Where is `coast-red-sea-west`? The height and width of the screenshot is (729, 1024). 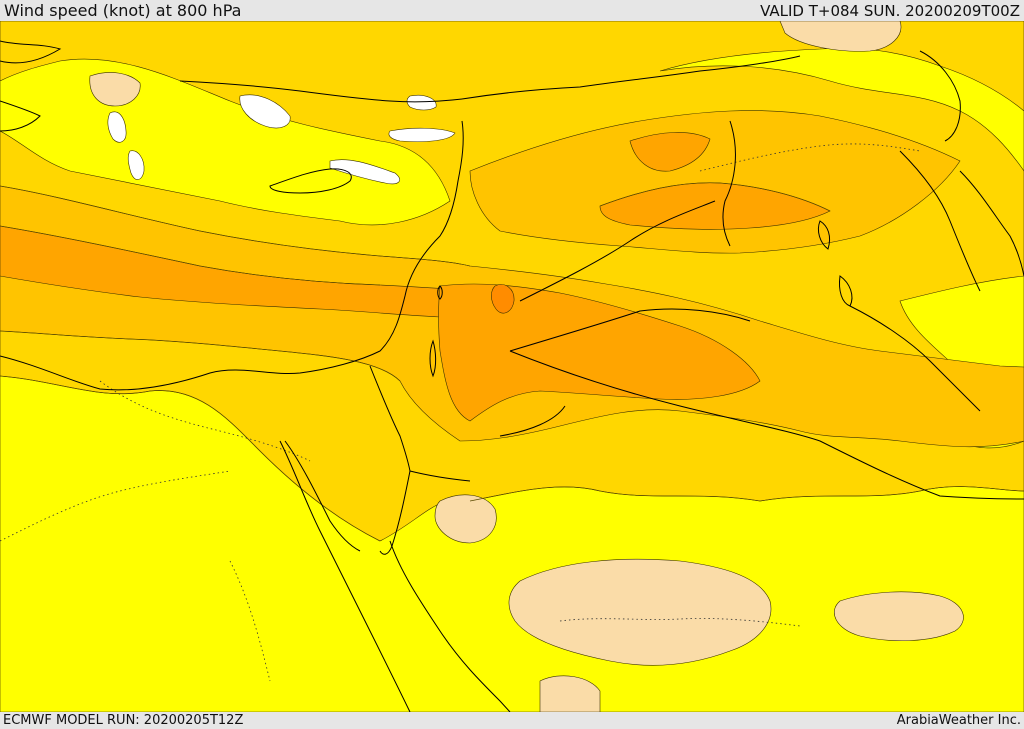 coast-red-sea-west is located at coordinates (345, 576).